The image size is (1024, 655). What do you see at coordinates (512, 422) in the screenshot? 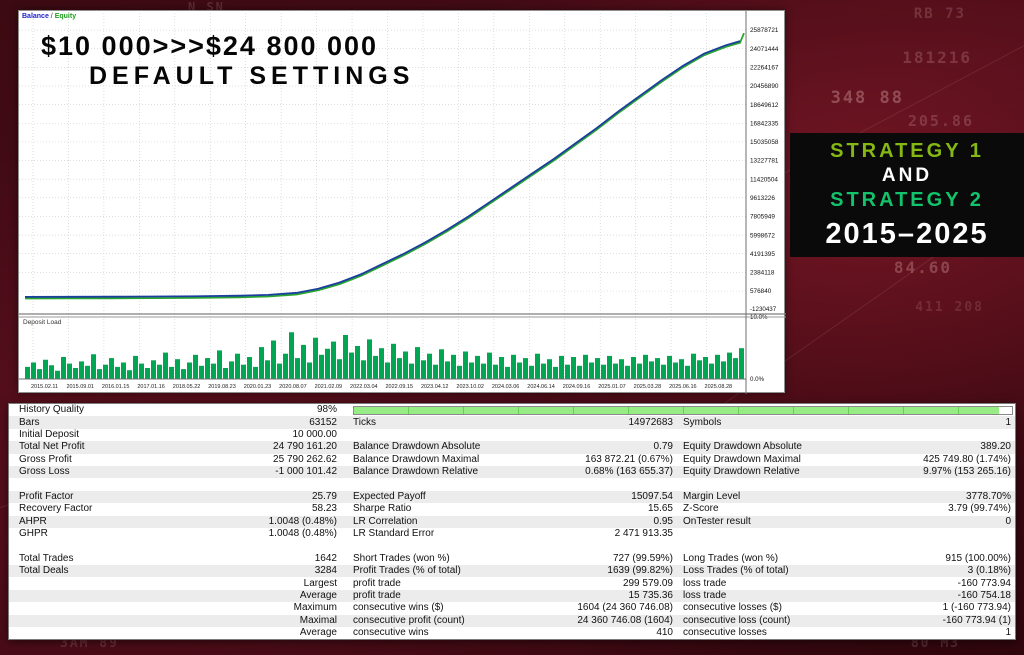
I see `table-row: Bars 63152 Ticks 14972683 Symbols 1` at bounding box center [512, 422].